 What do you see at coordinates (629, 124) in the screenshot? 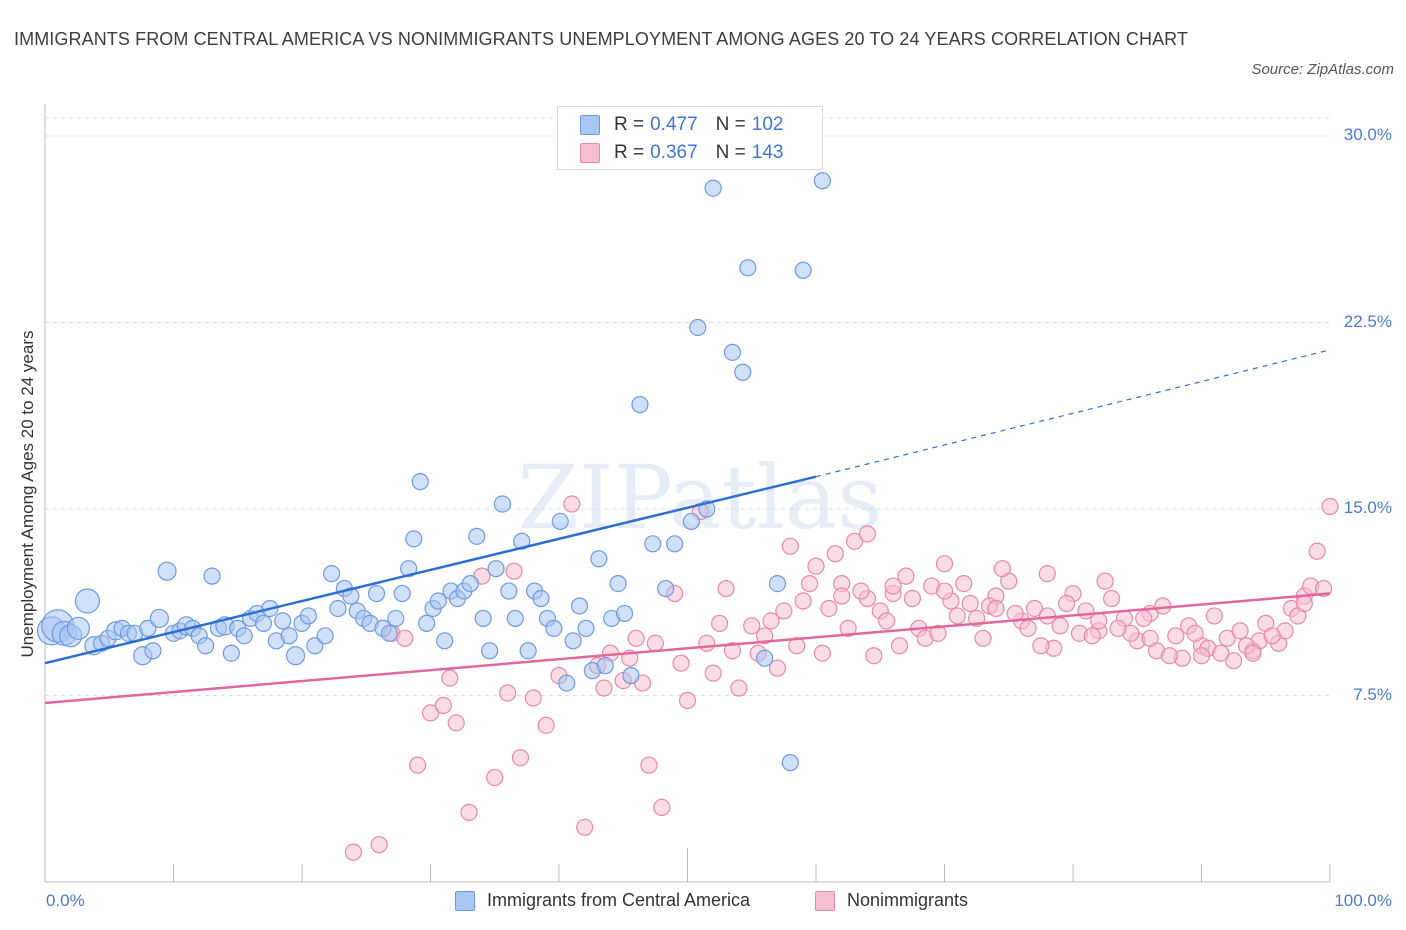
I see `legend-r-label: R =` at bounding box center [629, 124].